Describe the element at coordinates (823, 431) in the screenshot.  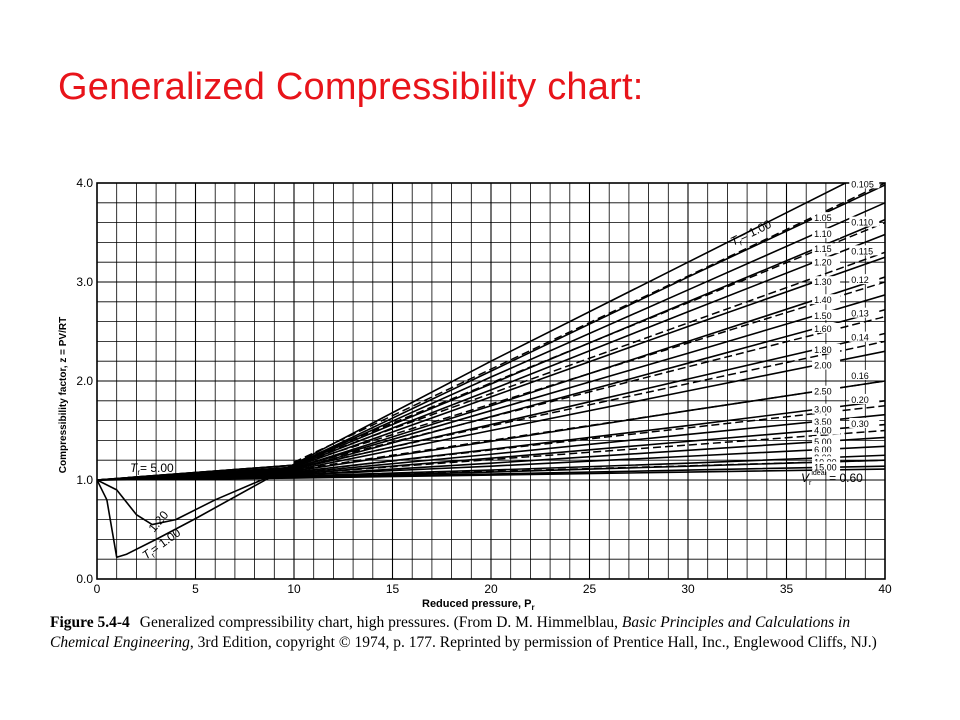
I see `tr-curve-label: 4.00` at that location.